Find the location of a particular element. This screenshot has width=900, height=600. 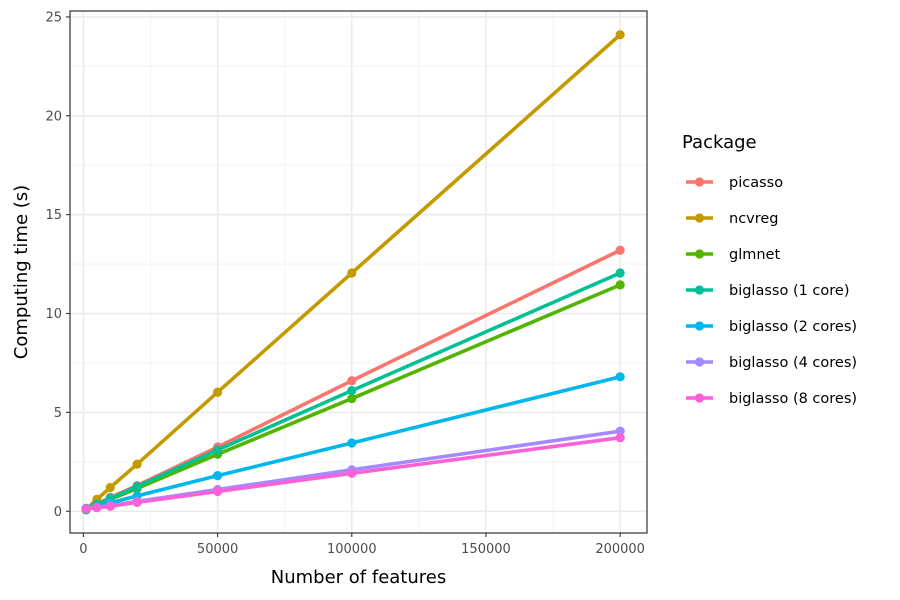

x-axis: 0 50000 100000 150000 200000 is located at coordinates (362, 545).